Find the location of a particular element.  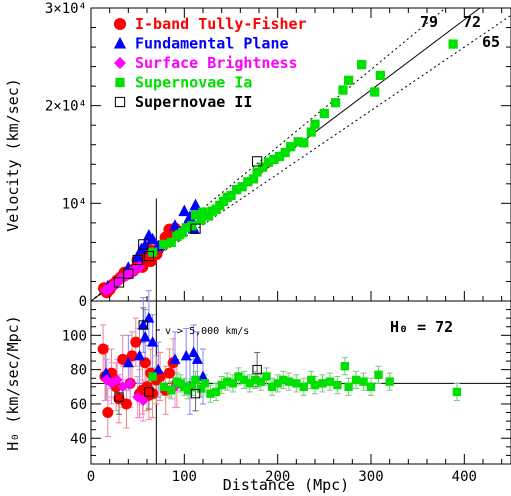

legend-label: I-band Tully-Fisher is located at coordinates (221, 24).